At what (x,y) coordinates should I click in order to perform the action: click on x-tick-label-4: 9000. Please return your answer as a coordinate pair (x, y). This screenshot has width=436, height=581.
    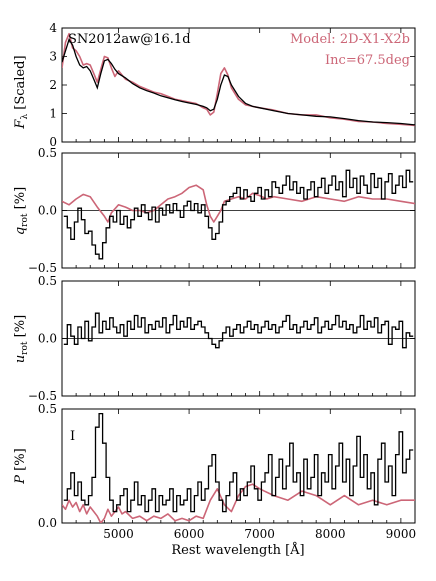
    Looking at the image, I should click on (401, 534).